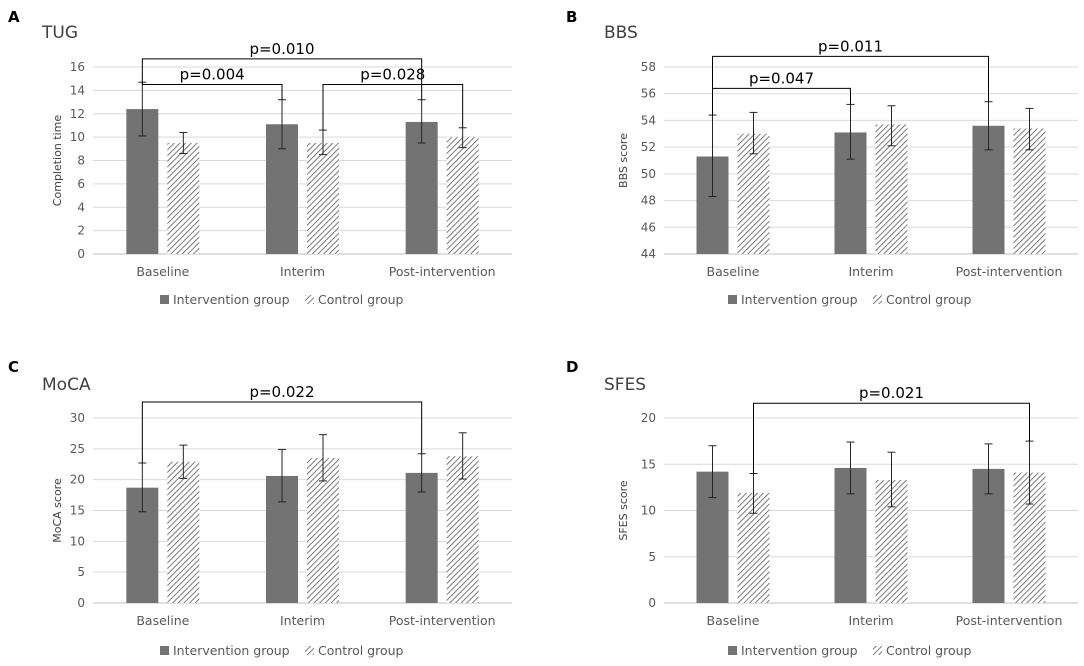 The width and height of the screenshot is (1084, 666). I want to click on panel-letter: D, so click(572, 367).